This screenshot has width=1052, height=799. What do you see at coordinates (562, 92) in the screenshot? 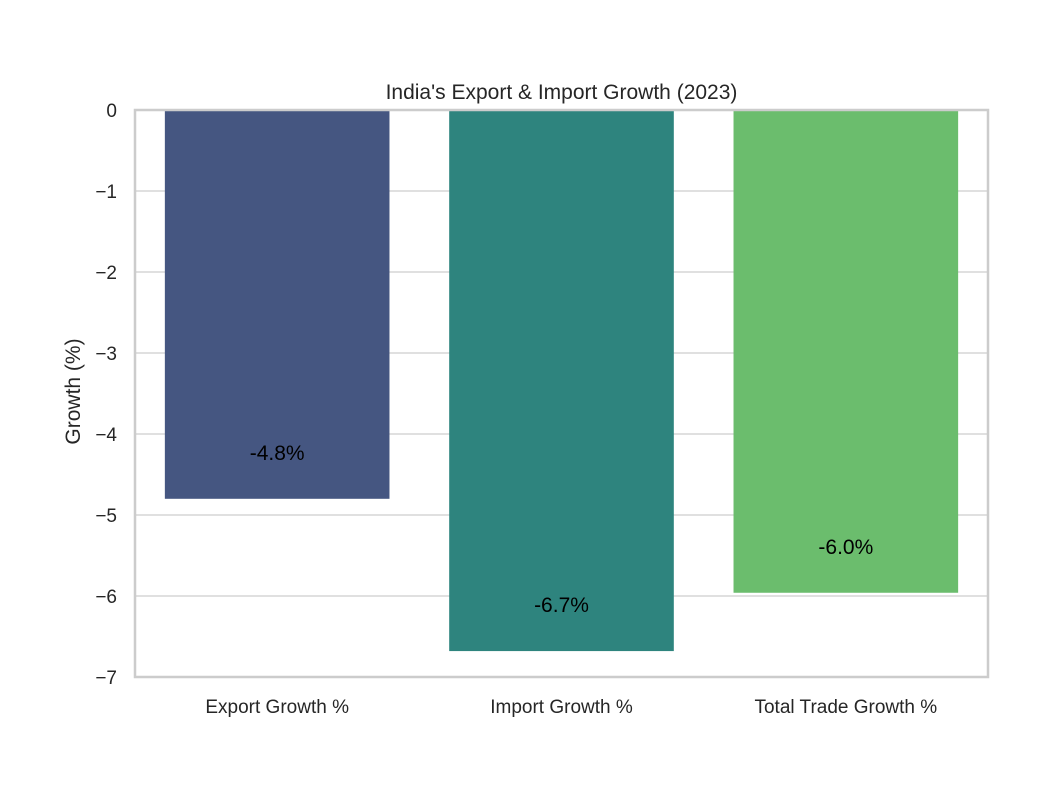
I see `chart-title: India's Export & Import Growth (2023)` at bounding box center [562, 92].